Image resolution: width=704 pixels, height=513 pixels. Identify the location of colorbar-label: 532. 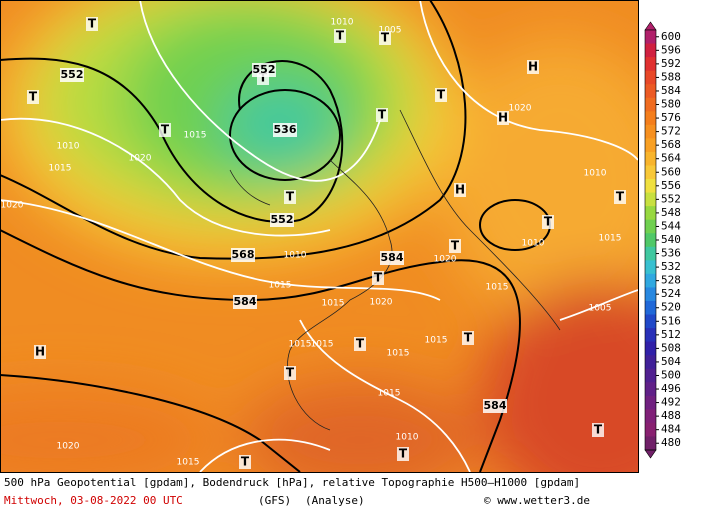
(671, 266).